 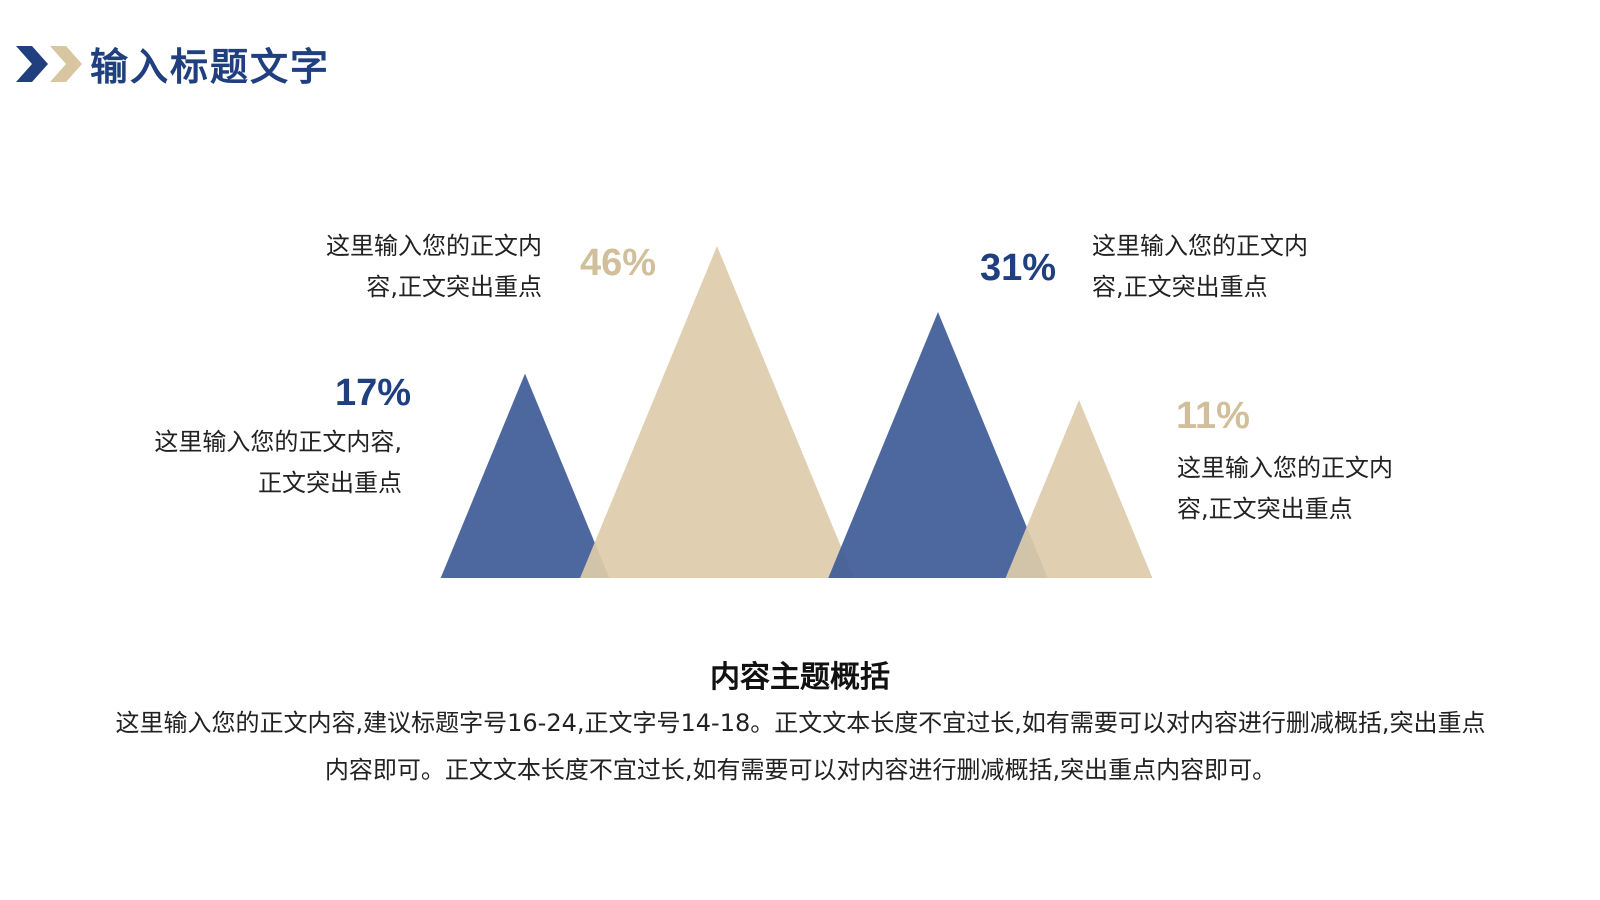 What do you see at coordinates (1213, 416) in the screenshot?
I see `value-label-11: 11%` at bounding box center [1213, 416].